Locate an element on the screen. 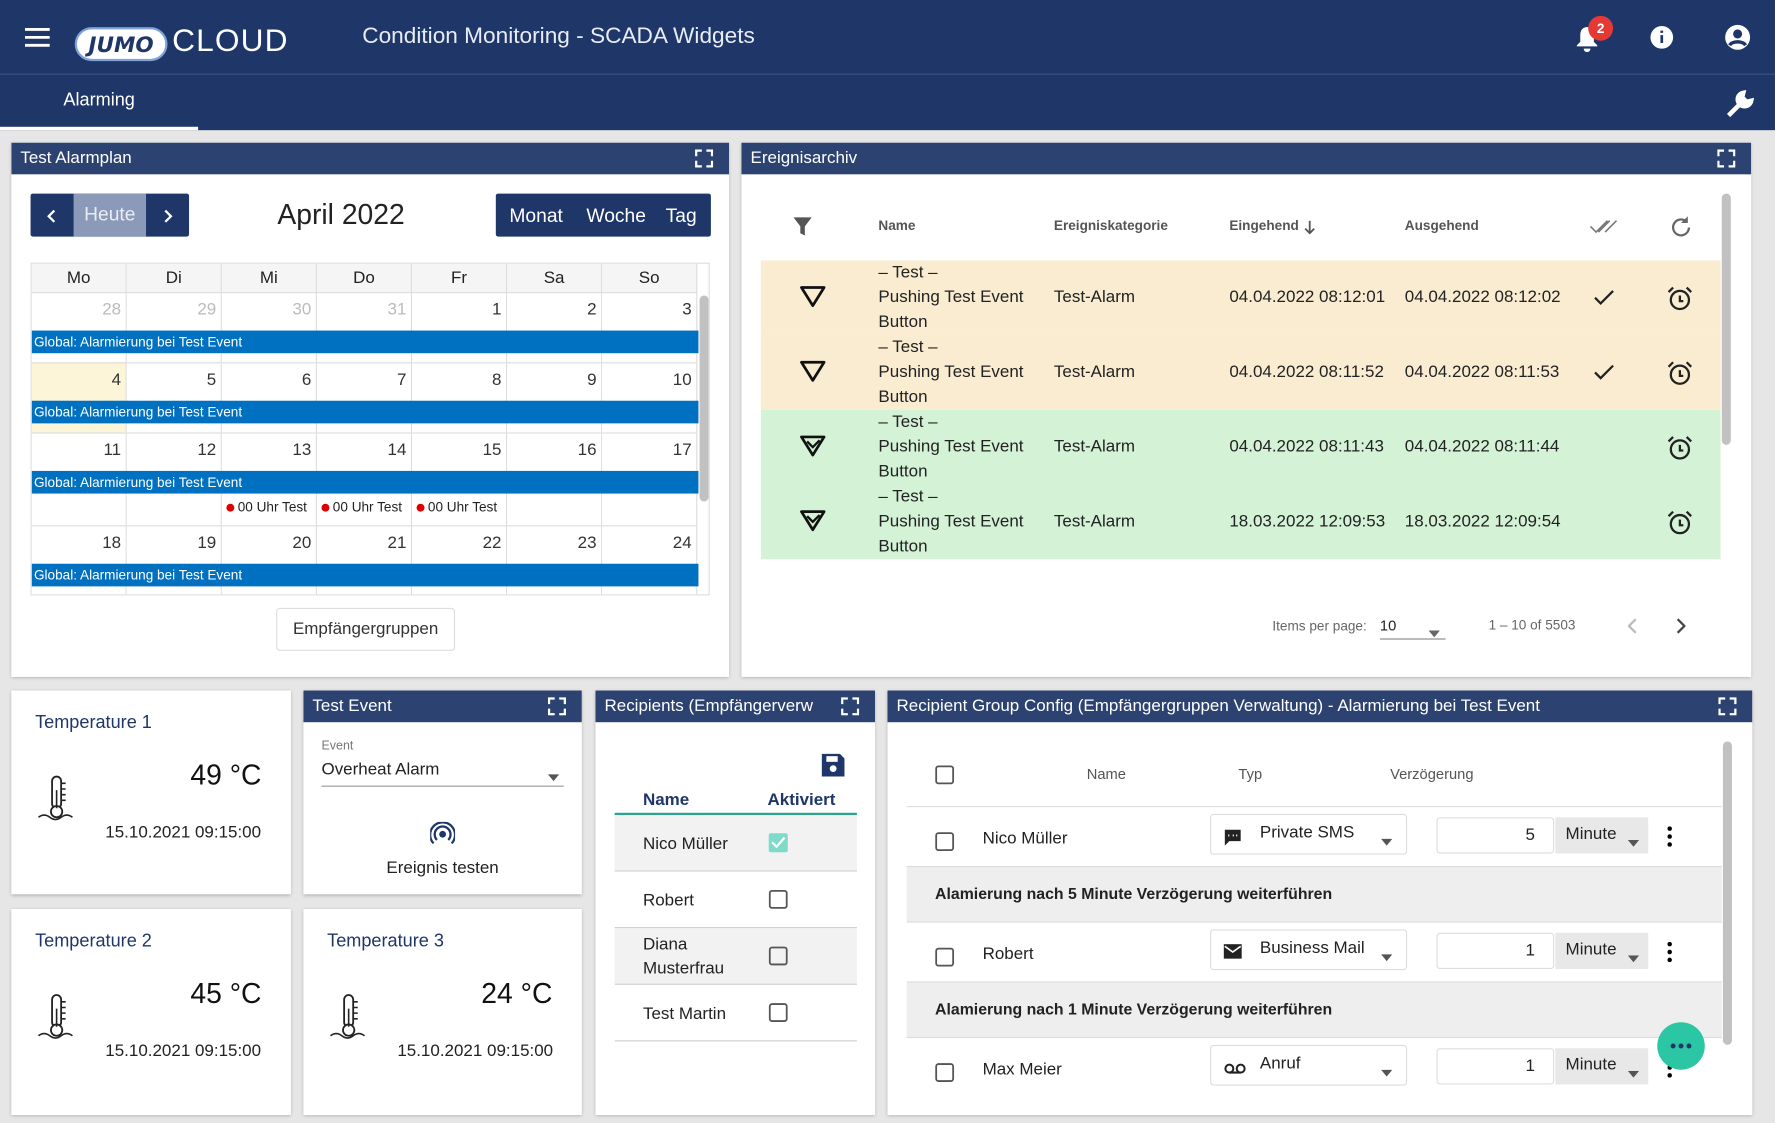 Image resolution: width=1775 pixels, height=1123 pixels. recipient-name: Diana Musterfrau is located at coordinates (683, 957).